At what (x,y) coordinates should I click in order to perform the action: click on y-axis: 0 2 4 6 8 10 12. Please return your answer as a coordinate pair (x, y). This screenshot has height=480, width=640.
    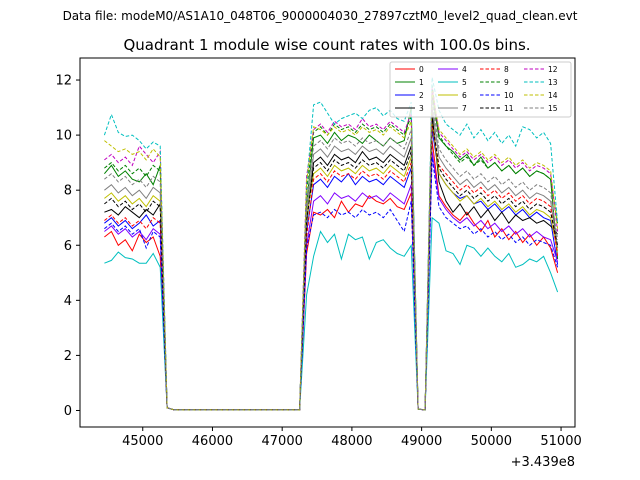
    Looking at the image, I should click on (67, 246).